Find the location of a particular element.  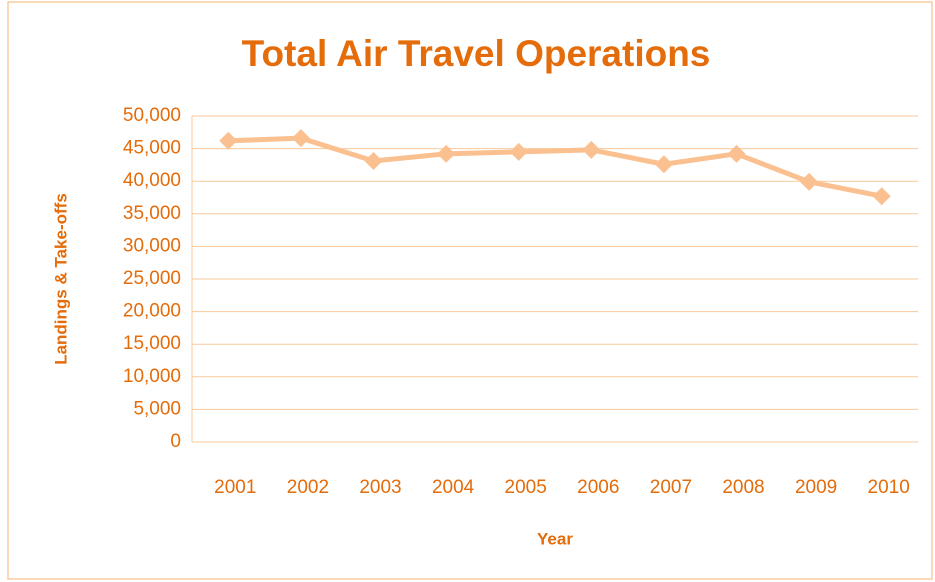

y-tick-label: 30,000 is located at coordinates (152, 245).